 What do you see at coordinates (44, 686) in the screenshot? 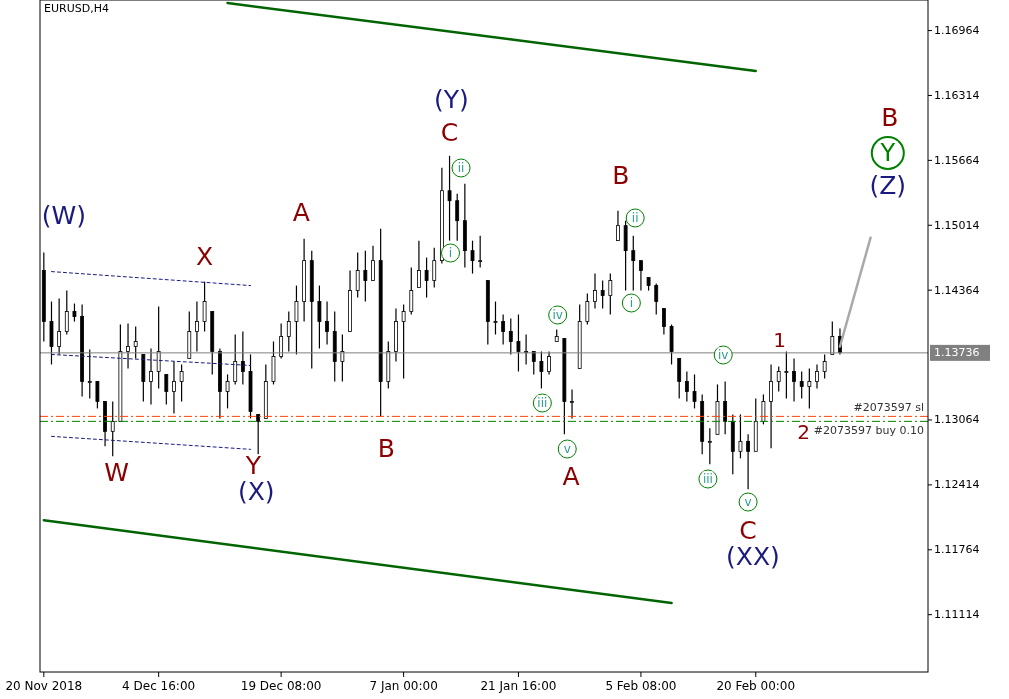
I see `x-tick-label: 20 Nov 2018` at bounding box center [44, 686].